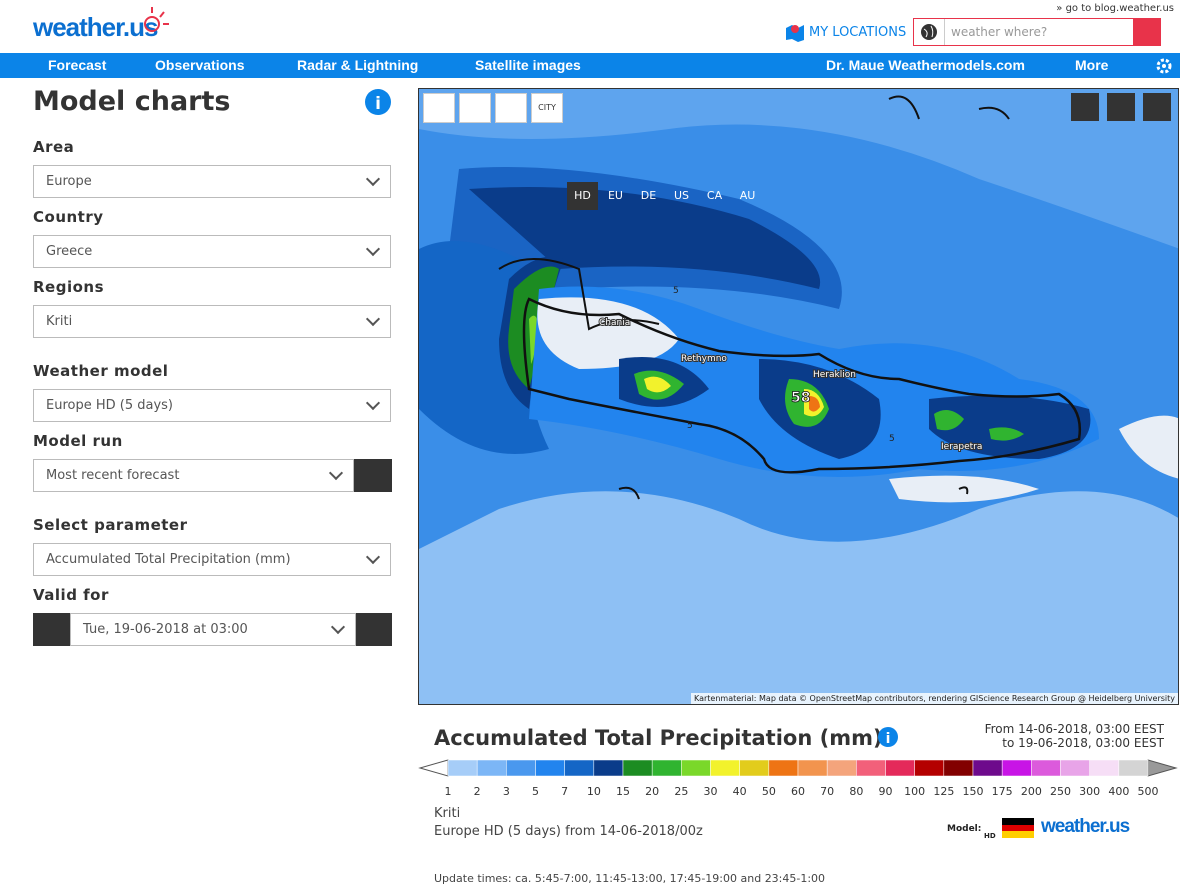 The image size is (1180, 887). What do you see at coordinates (77, 65) in the screenshot?
I see `nav-item: Forecast` at bounding box center [77, 65].